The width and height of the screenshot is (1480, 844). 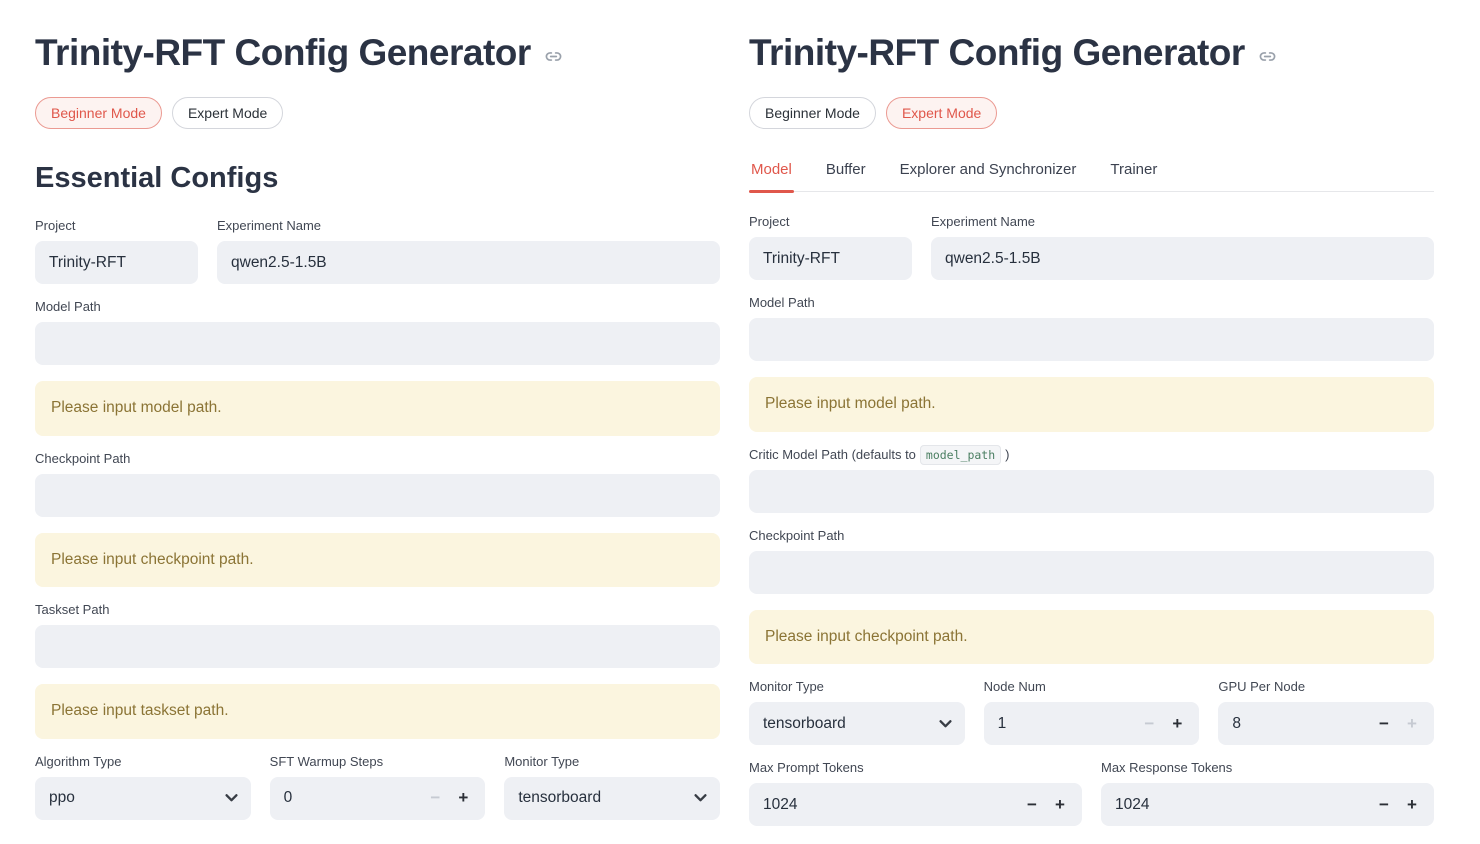 What do you see at coordinates (988, 169) in the screenshot?
I see `tab-explorer-and-synchronizer: Explorer and Synchronizer` at bounding box center [988, 169].